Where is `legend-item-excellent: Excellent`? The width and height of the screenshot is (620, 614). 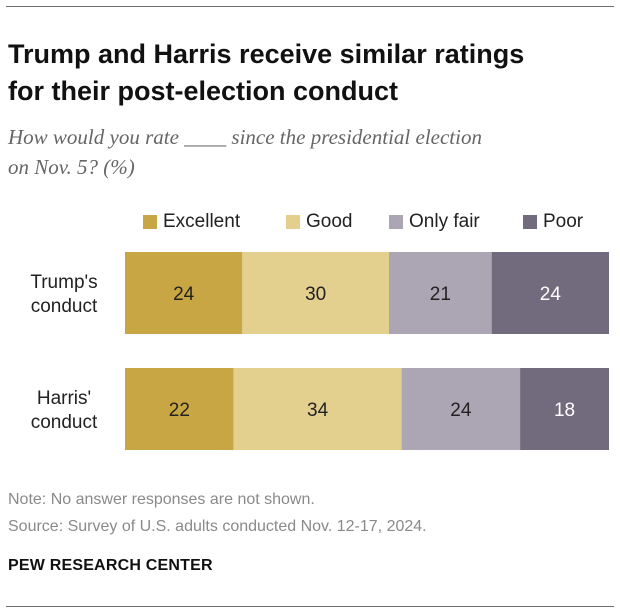
legend-item-excellent: Excellent is located at coordinates (191, 222).